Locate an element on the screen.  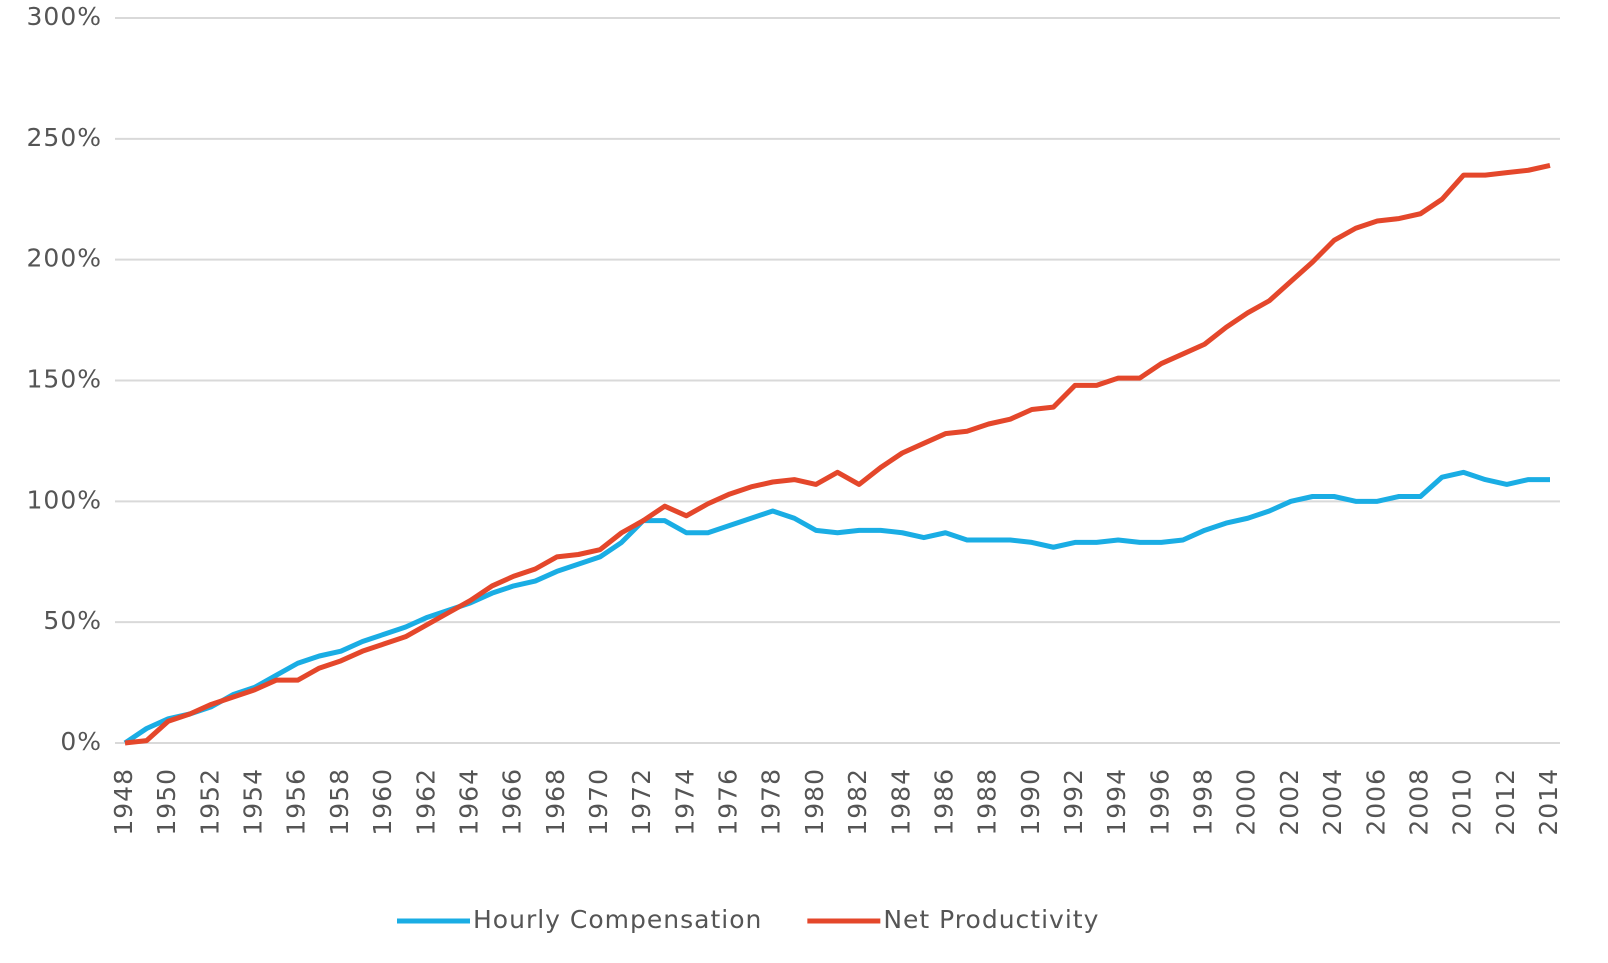
x-tick-label: 1964 is located at coordinates (468, 802).